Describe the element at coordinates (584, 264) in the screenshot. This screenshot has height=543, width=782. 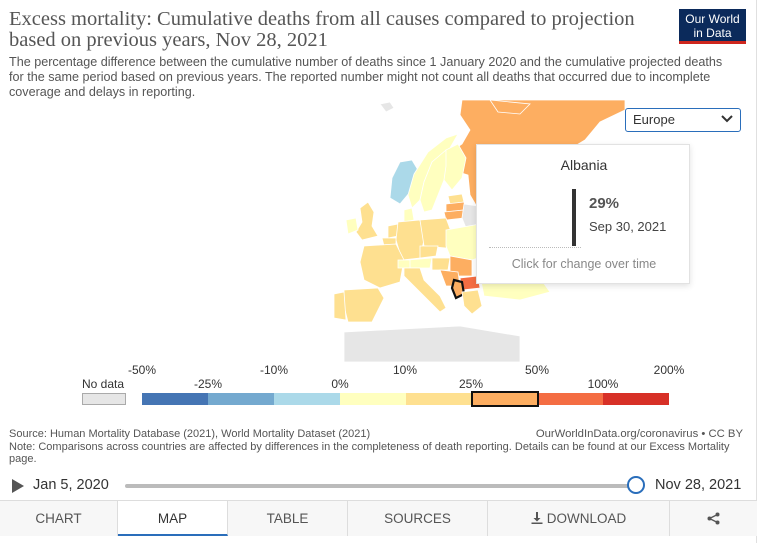
I see `tooltip-hint: Click for change over time` at that location.